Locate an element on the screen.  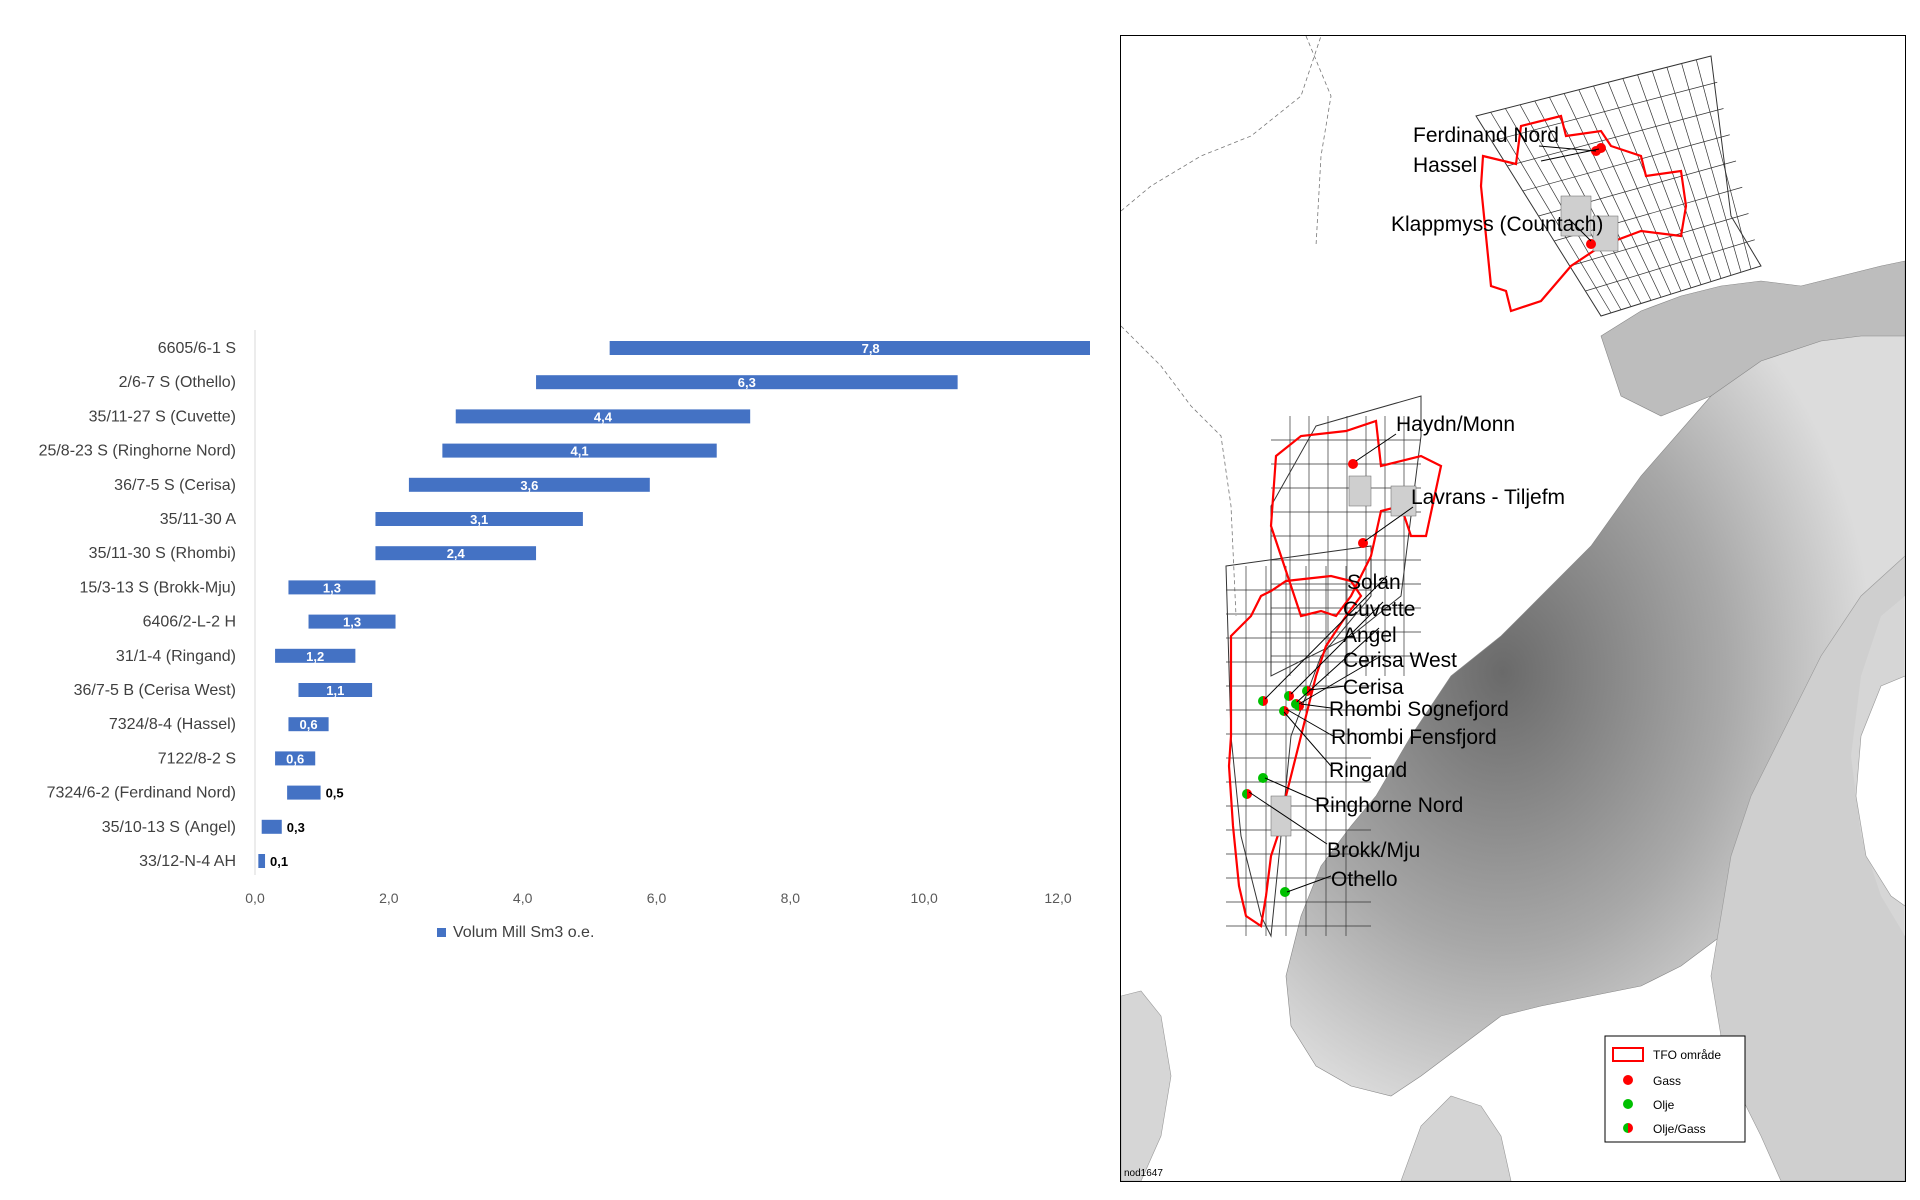
barents-grid is located at coordinates (1618, 186).